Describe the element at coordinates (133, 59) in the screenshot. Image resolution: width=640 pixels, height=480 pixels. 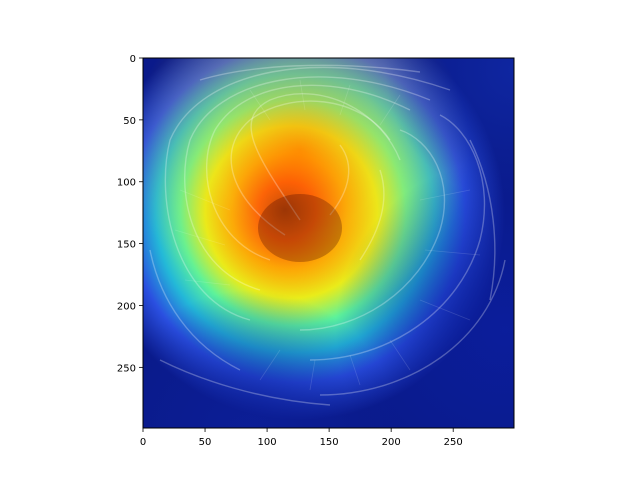
I see `y-tick-label: 0` at that location.